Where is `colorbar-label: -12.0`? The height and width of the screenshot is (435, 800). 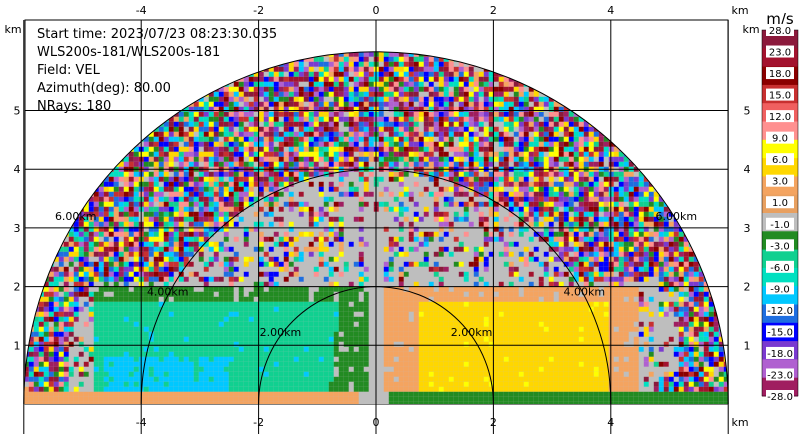
colorbar-label: -12.0 is located at coordinates (780, 311).